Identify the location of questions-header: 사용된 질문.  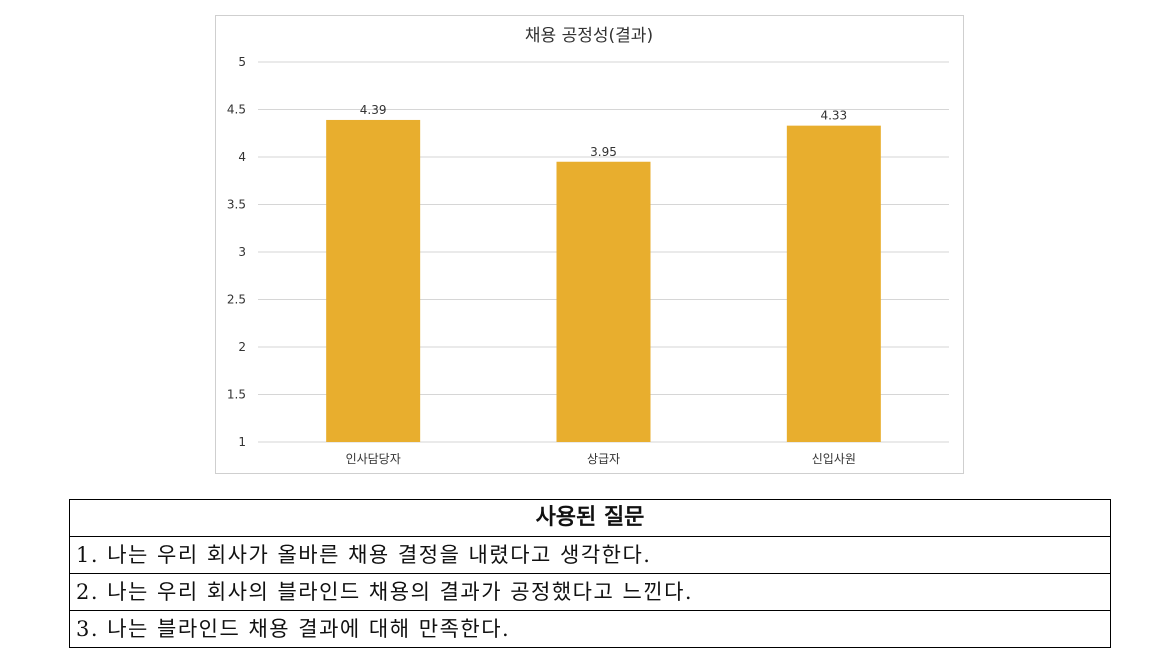
(590, 518).